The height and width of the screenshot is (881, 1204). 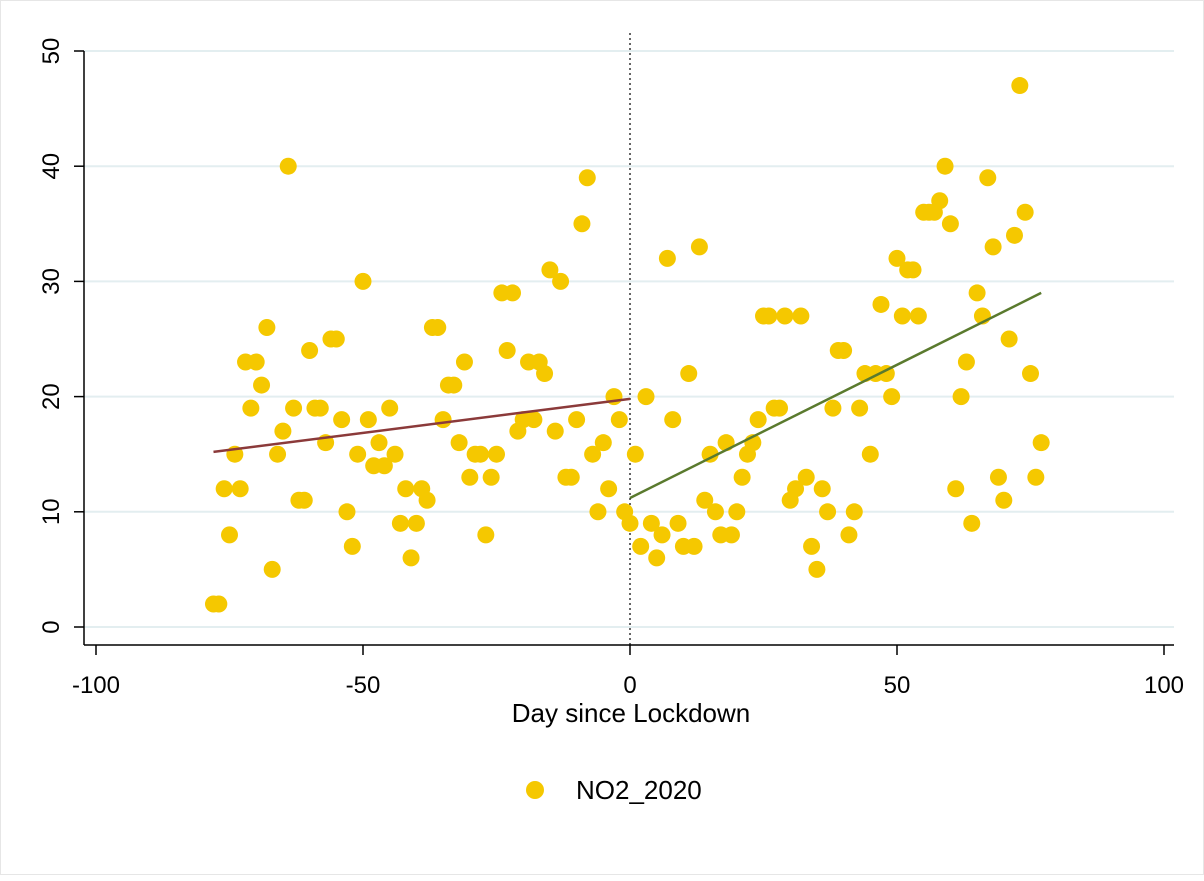 What do you see at coordinates (51, 166) in the screenshot?
I see `y-tick-label-40: 40` at bounding box center [51, 166].